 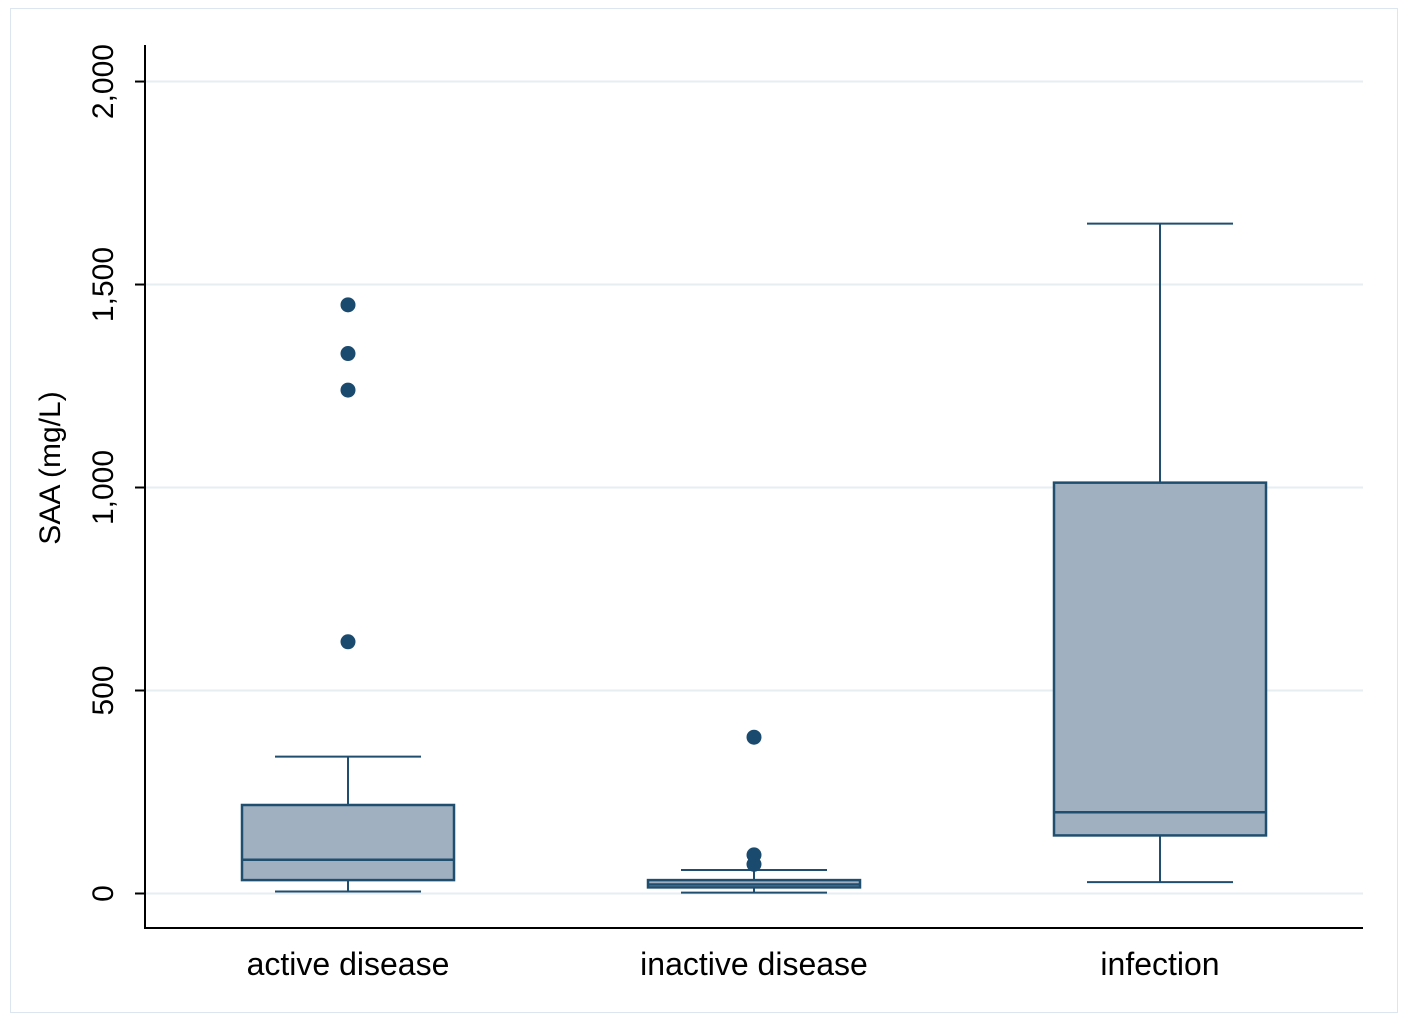 I want to click on y-tick-label: 2,000, so click(x=103, y=81).